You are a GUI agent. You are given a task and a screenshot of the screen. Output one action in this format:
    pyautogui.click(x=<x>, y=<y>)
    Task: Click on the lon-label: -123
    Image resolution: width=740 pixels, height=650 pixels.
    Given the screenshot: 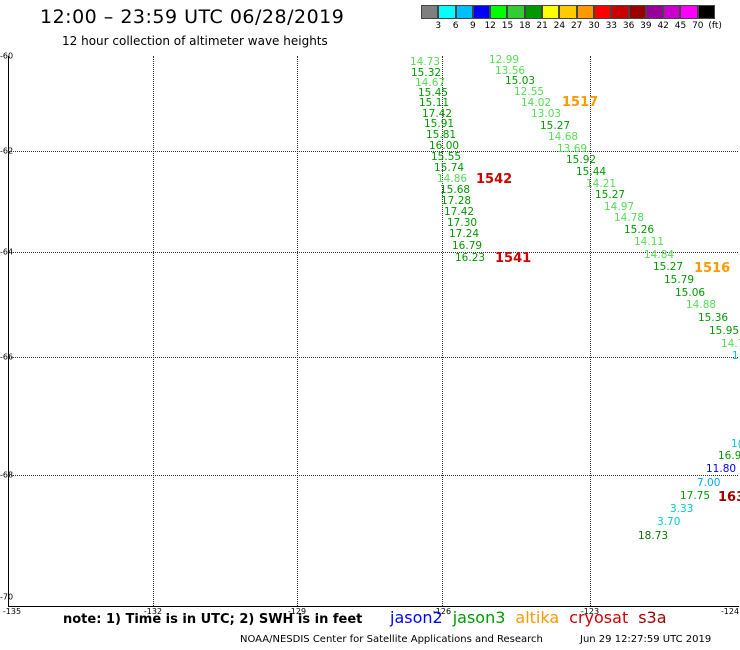 What is the action you would take?
    pyautogui.click(x=590, y=611)
    